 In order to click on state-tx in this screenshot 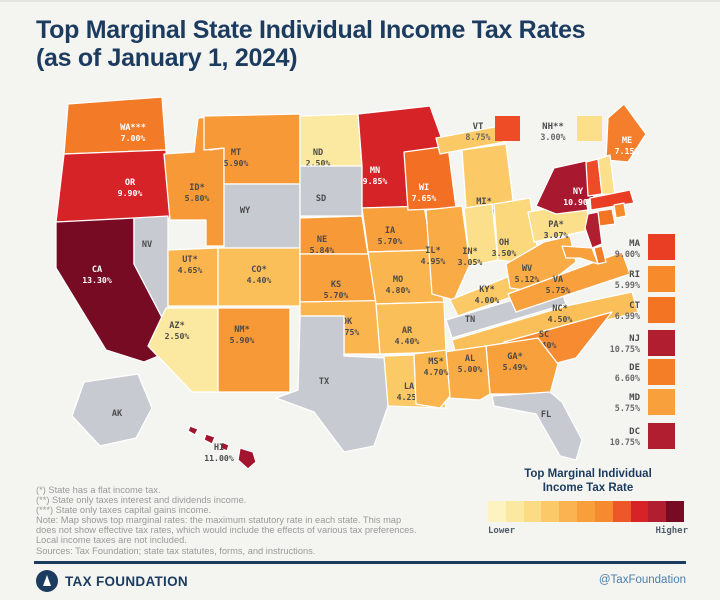, I will do `click(332, 384)`.